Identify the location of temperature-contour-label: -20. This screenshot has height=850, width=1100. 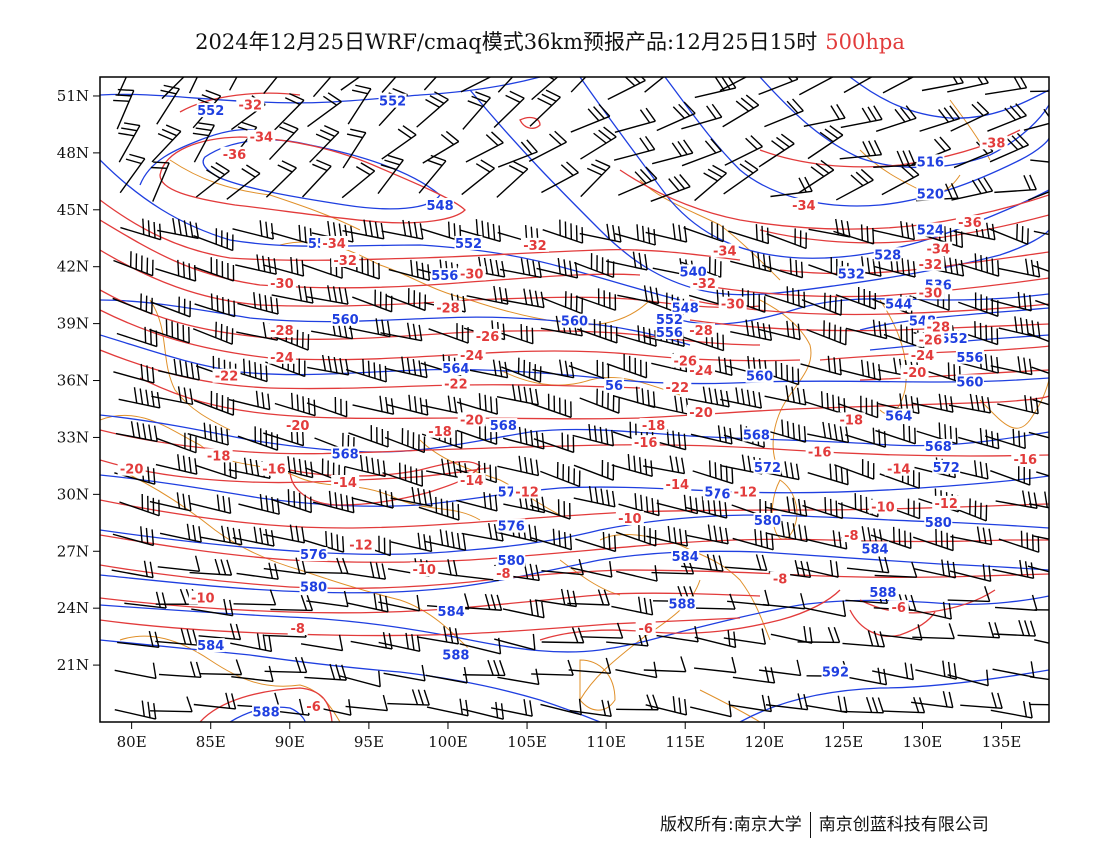
(472, 420).